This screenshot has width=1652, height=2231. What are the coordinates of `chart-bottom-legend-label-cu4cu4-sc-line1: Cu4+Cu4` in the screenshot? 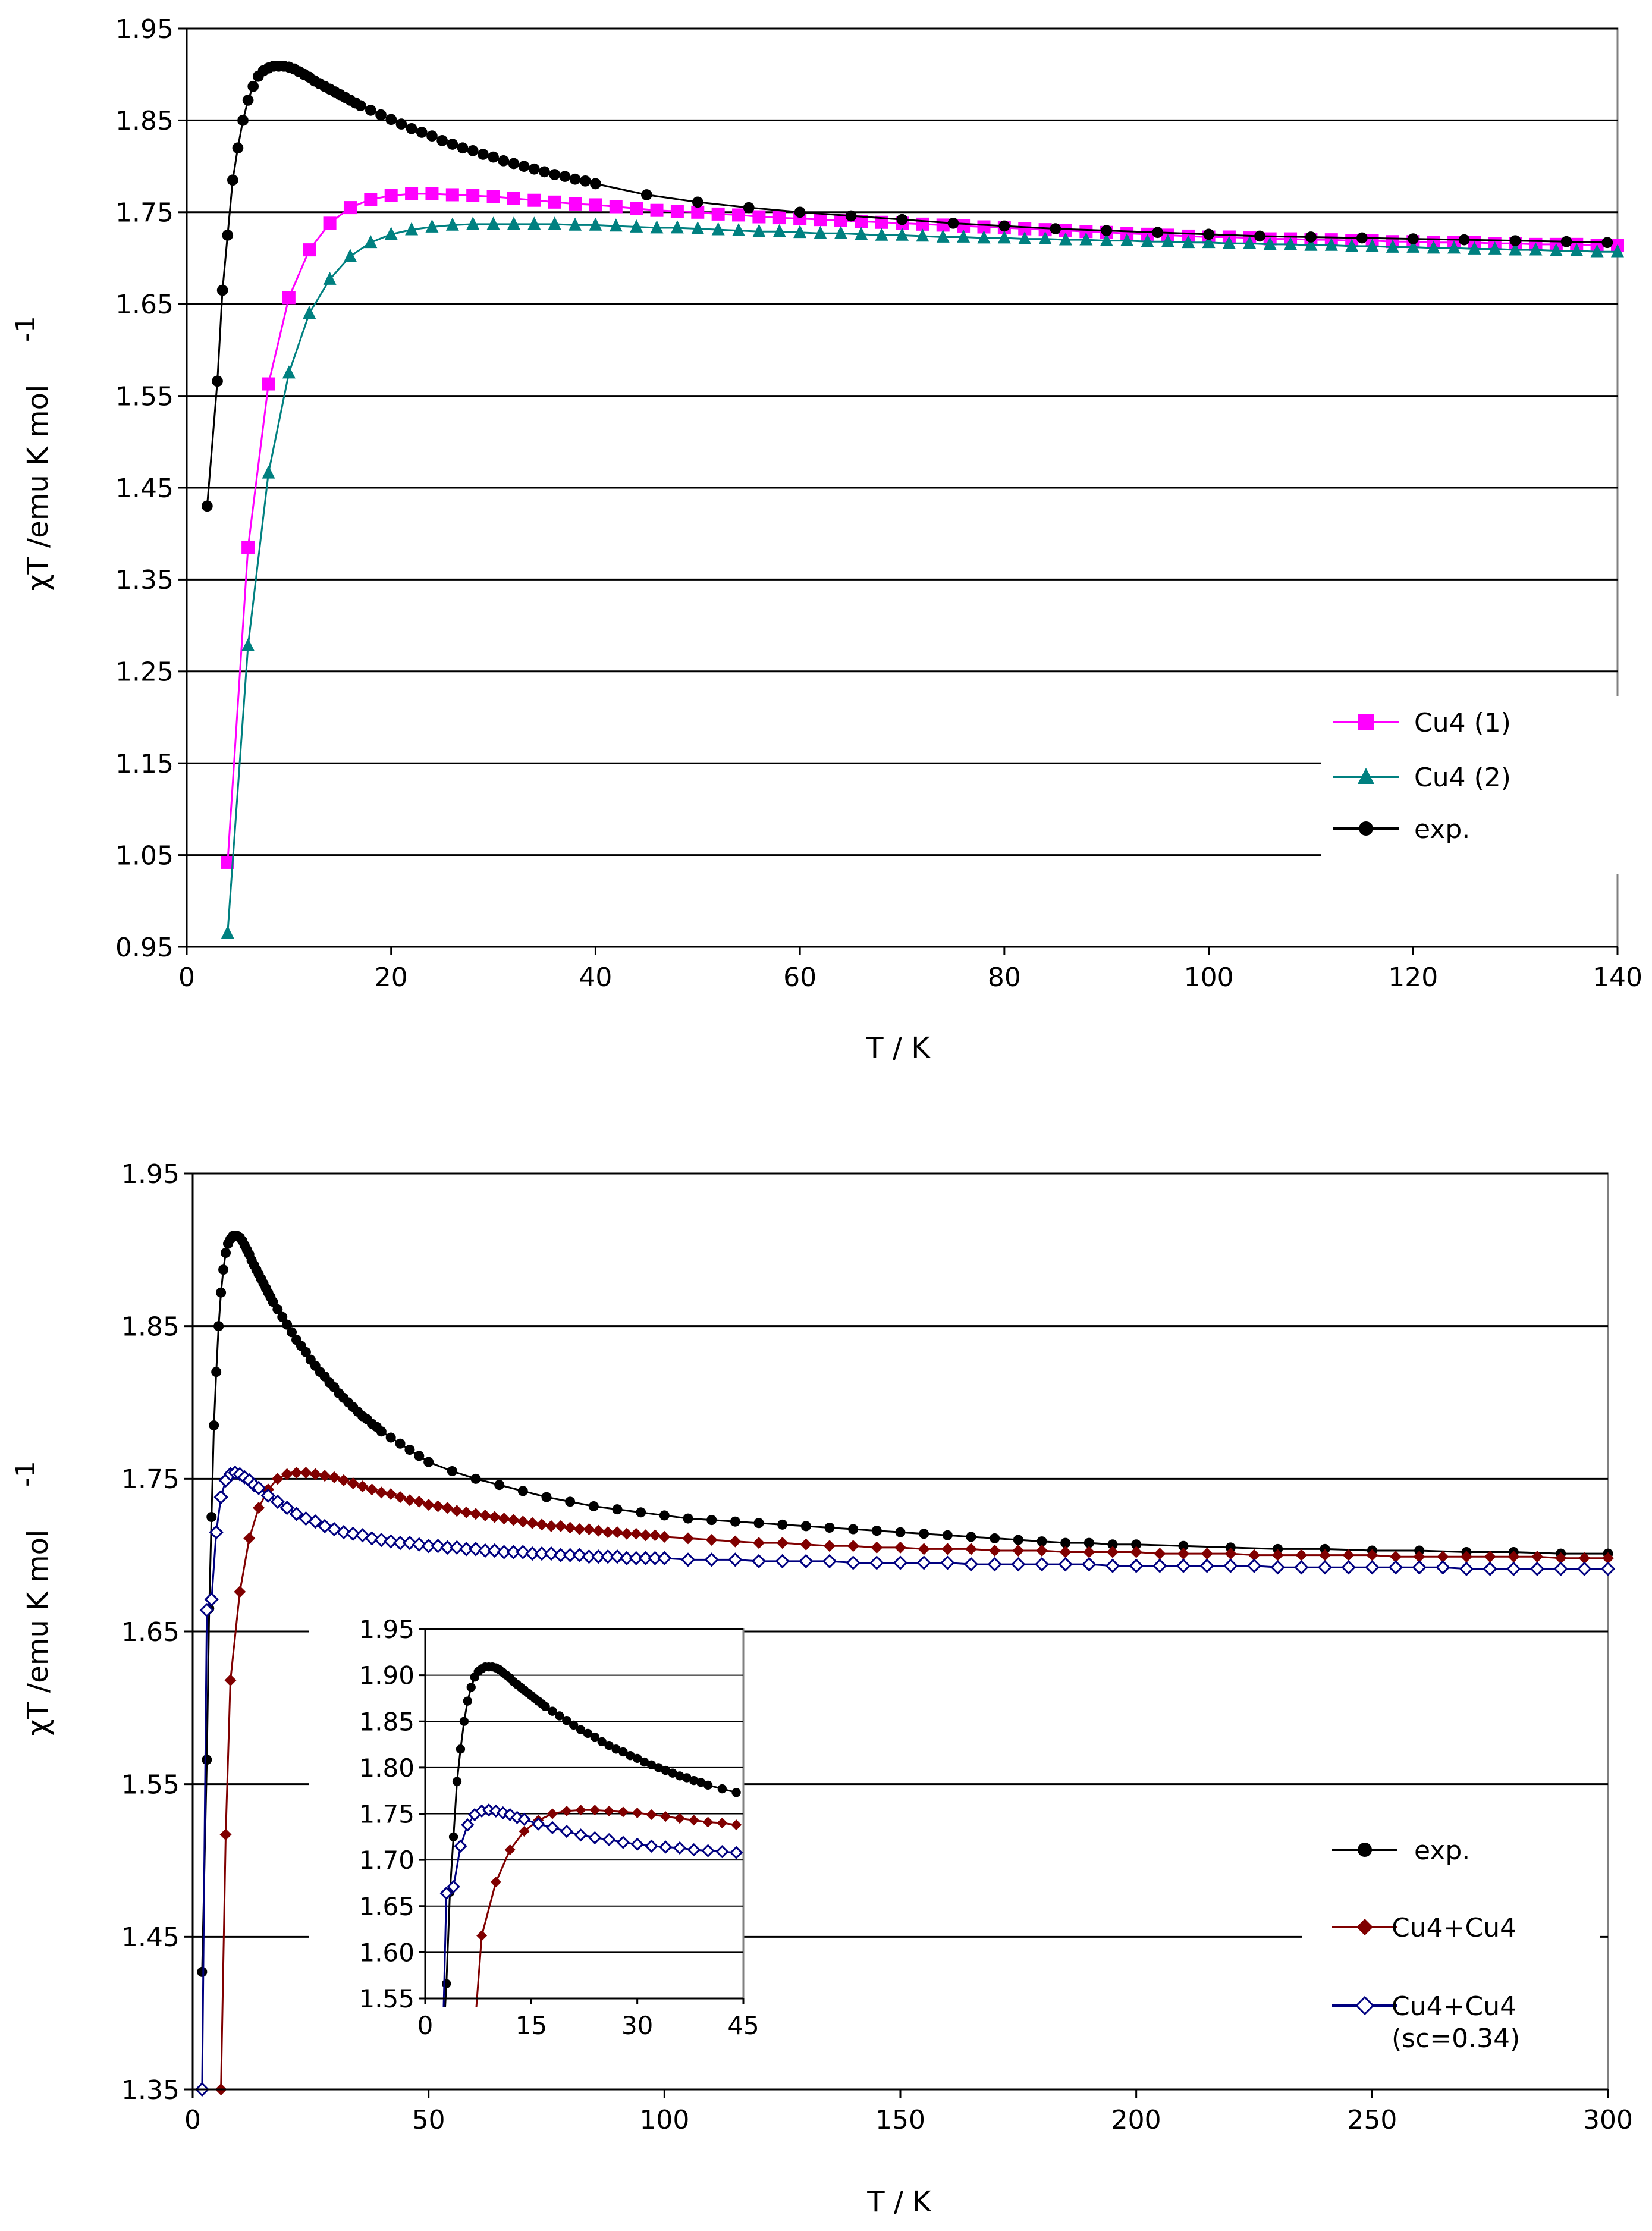 It's located at (1454, 2006).